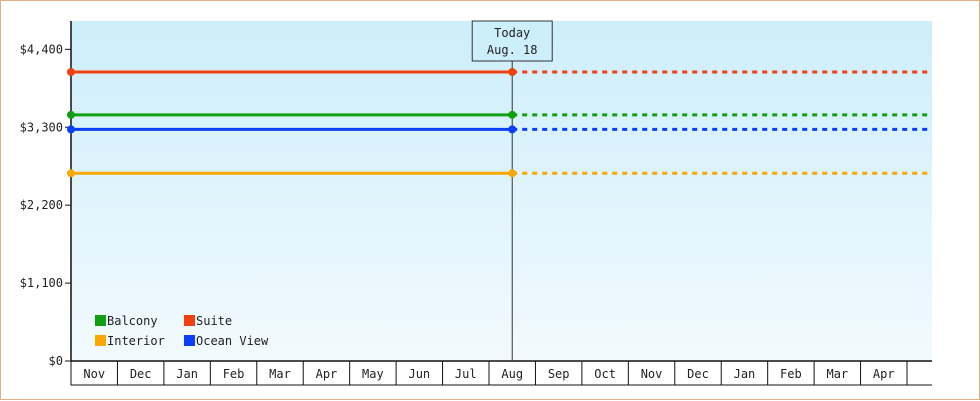 Image resolution: width=980 pixels, height=401 pixels. What do you see at coordinates (512, 41) in the screenshot?
I see `today-box` at bounding box center [512, 41].